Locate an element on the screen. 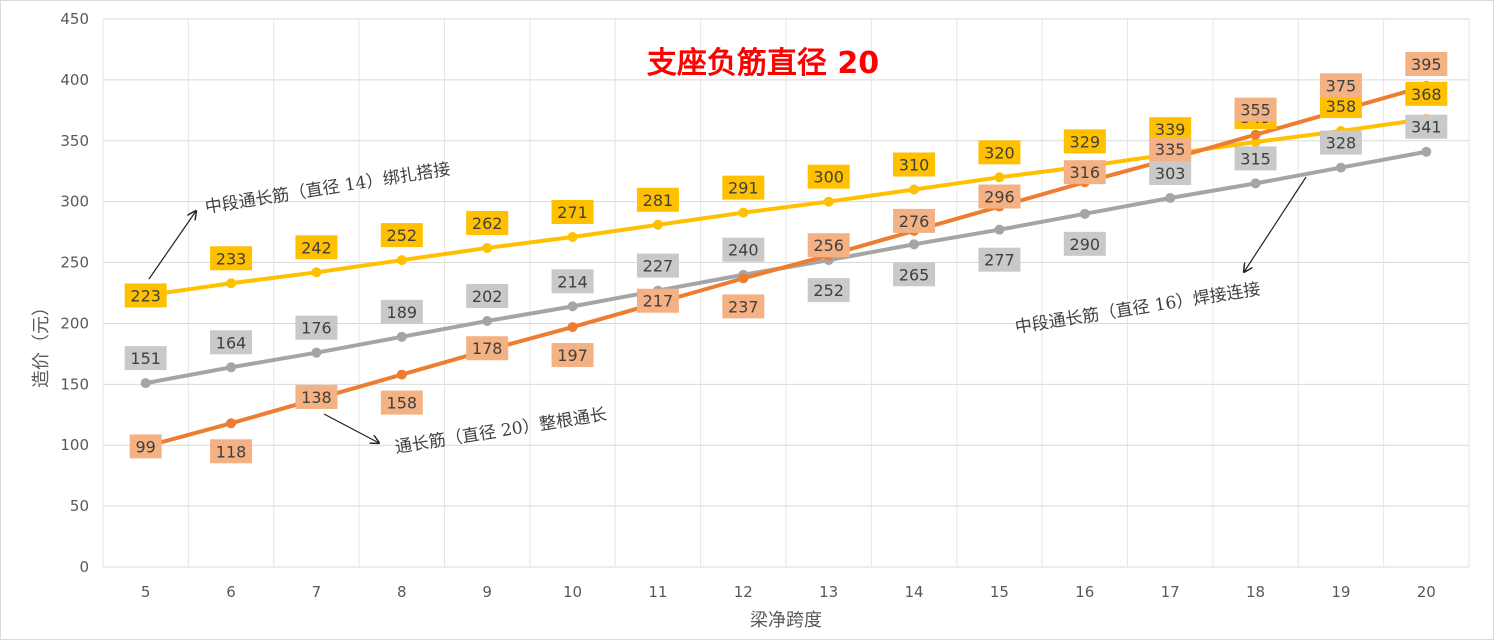  data-label-text: 252 is located at coordinates (828, 290).